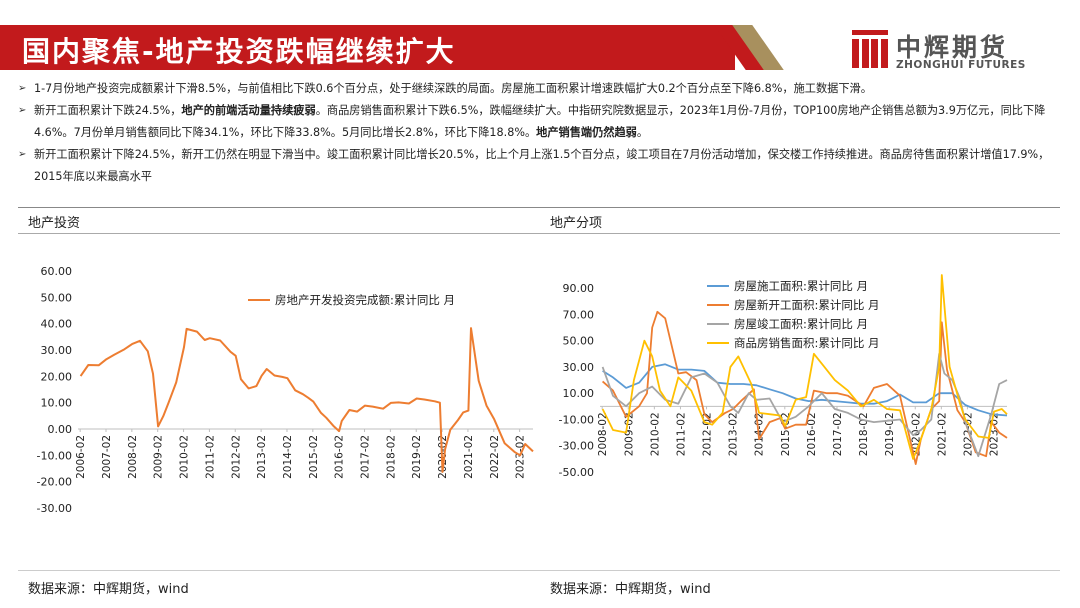  Describe the element at coordinates (870, 49) in the screenshot. I see `logo-mark-icon` at that location.